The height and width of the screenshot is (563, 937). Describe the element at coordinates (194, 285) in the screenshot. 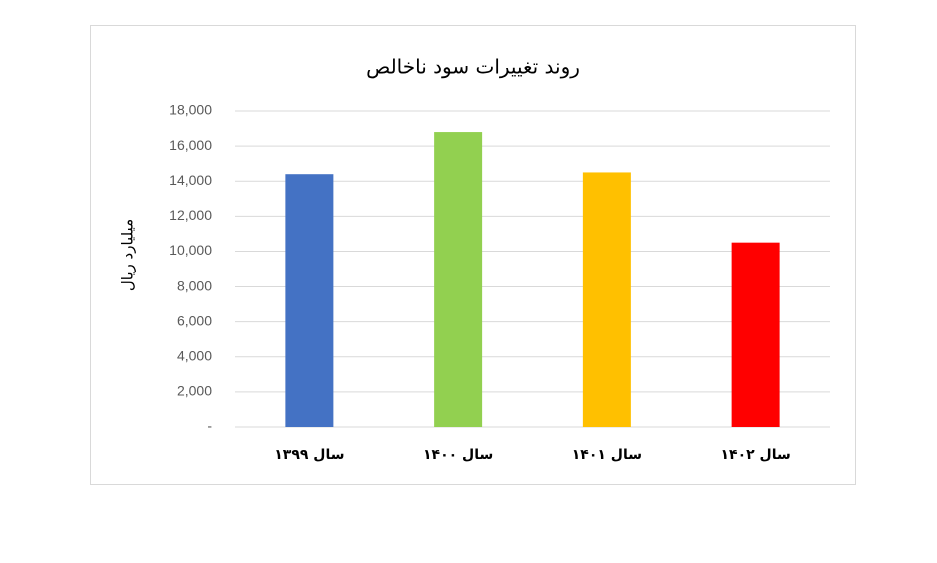

I see `y-tick-label: 8,000` at that location.